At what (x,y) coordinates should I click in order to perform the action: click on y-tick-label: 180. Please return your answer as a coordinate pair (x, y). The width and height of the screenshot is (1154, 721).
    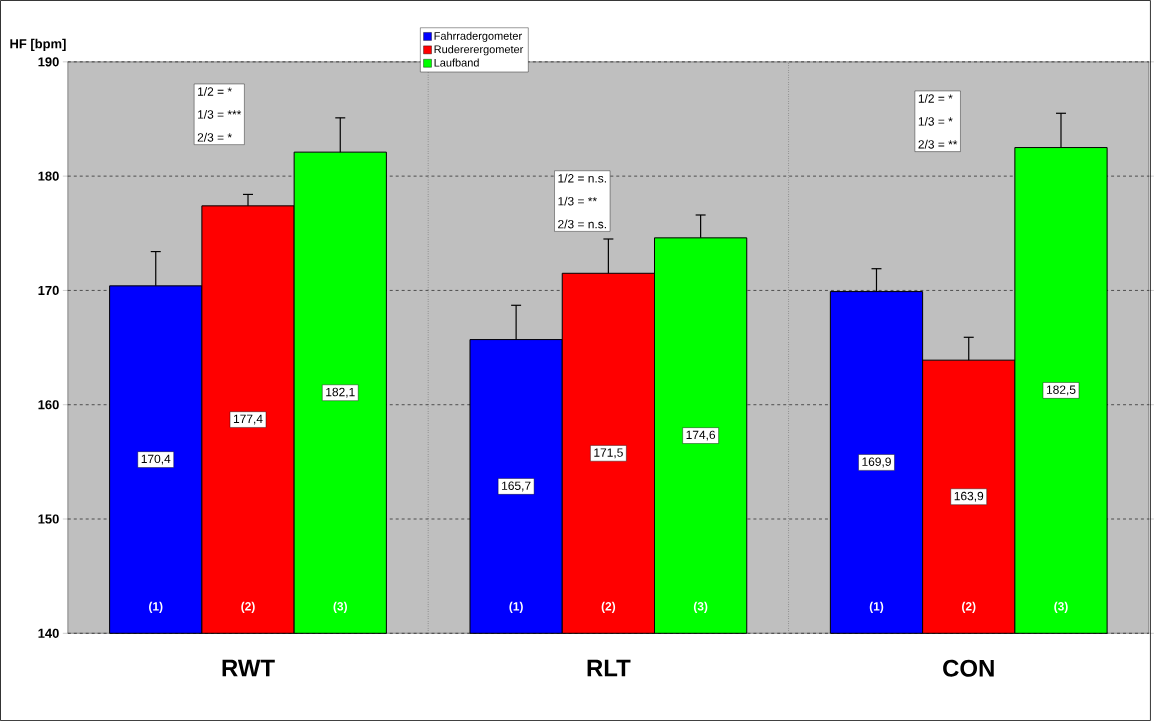
    Looking at the image, I should click on (48, 176).